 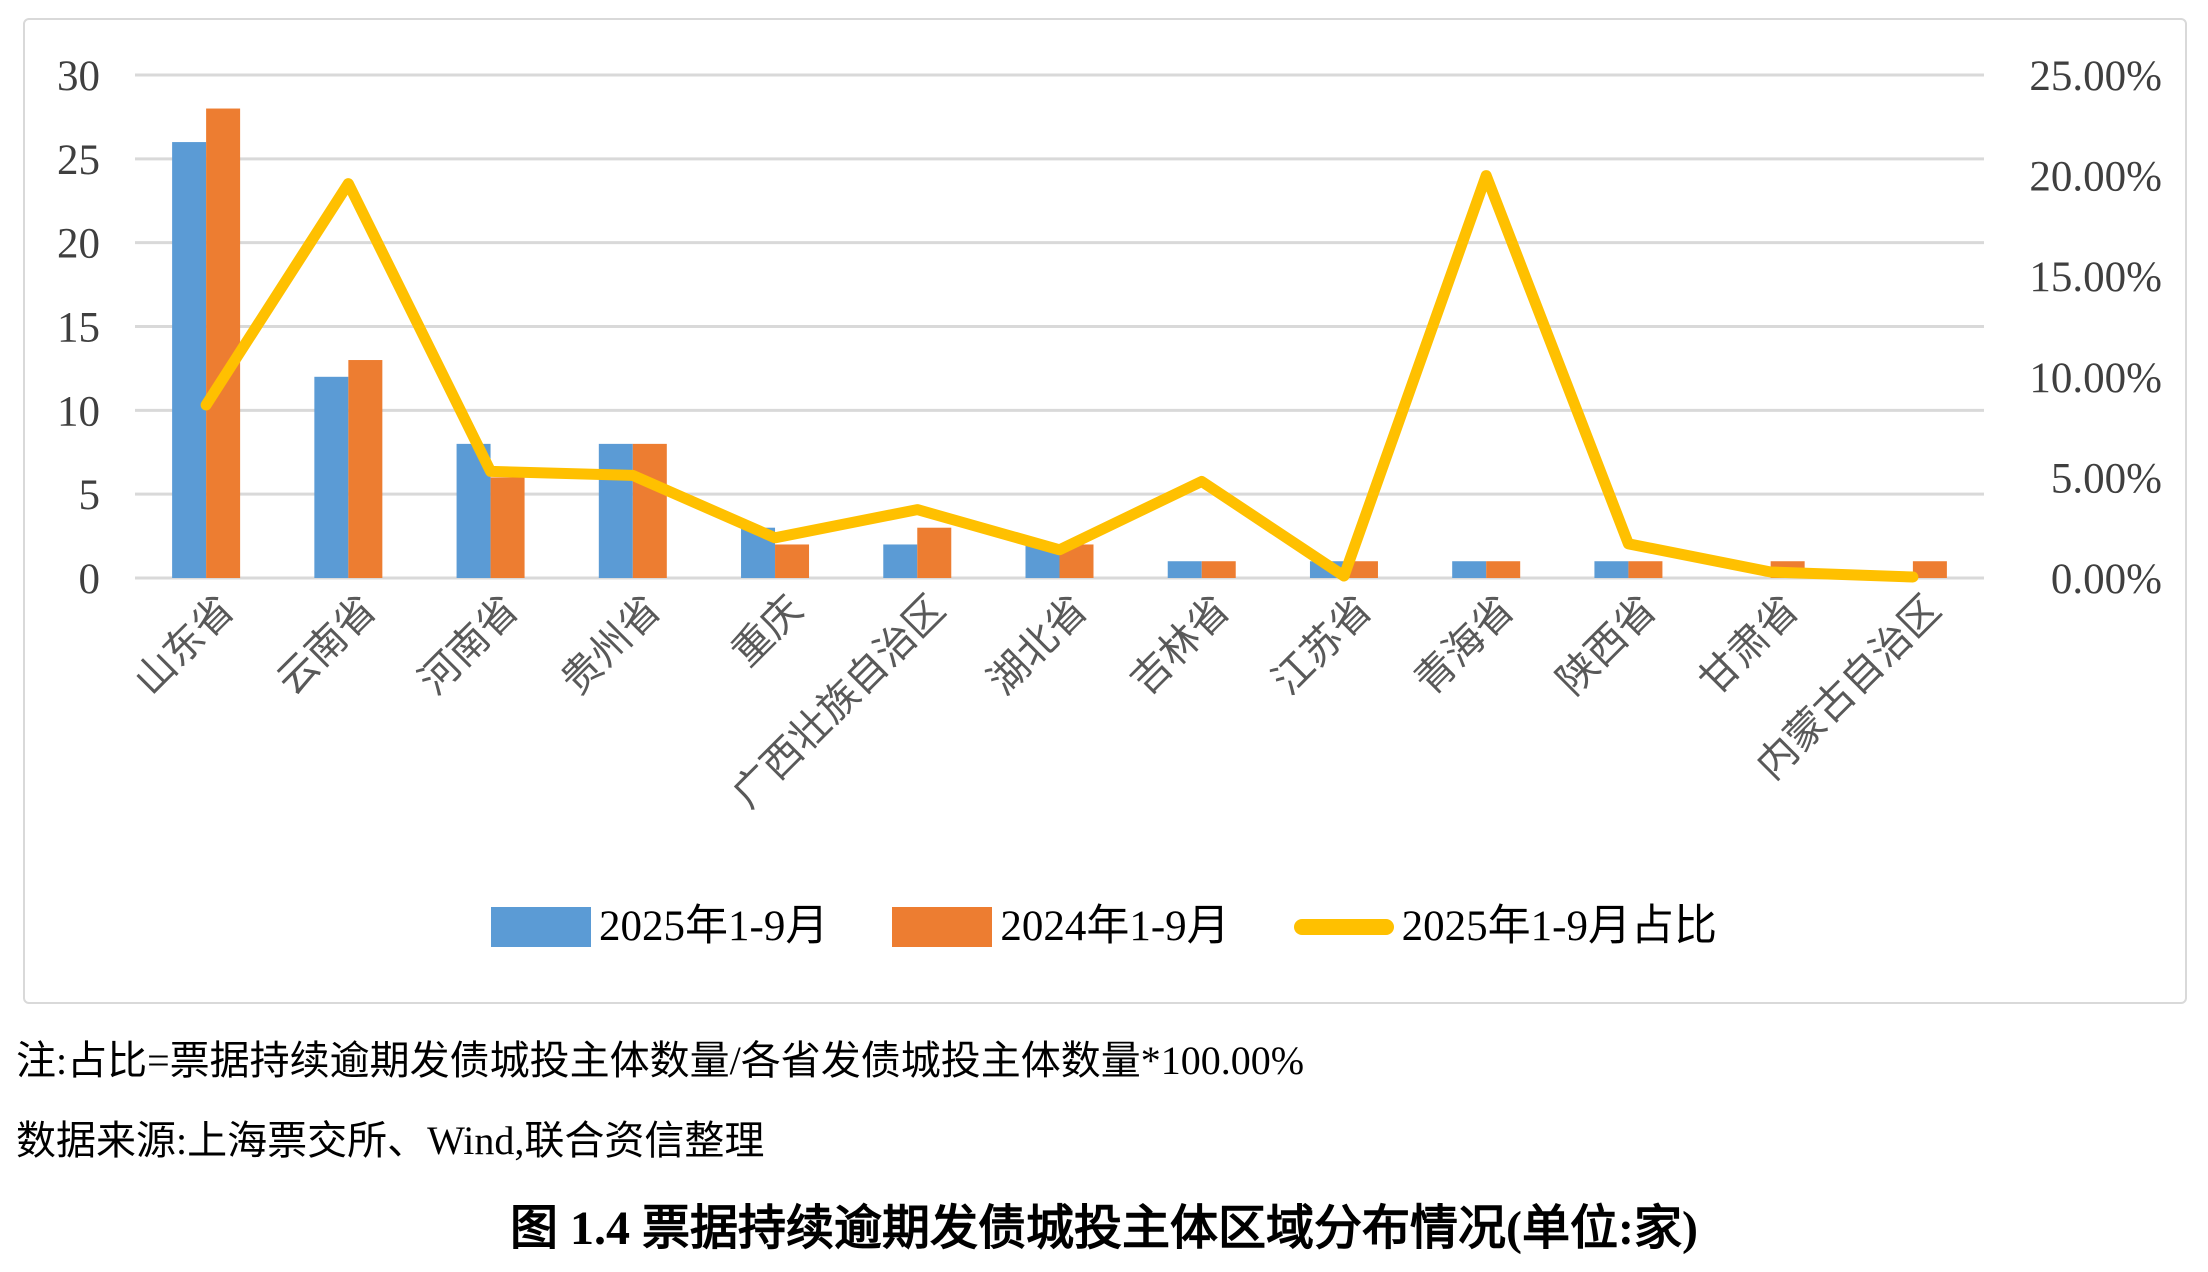 What do you see at coordinates (78, 244) in the screenshot?
I see `left-axis-tick: 20` at bounding box center [78, 244].